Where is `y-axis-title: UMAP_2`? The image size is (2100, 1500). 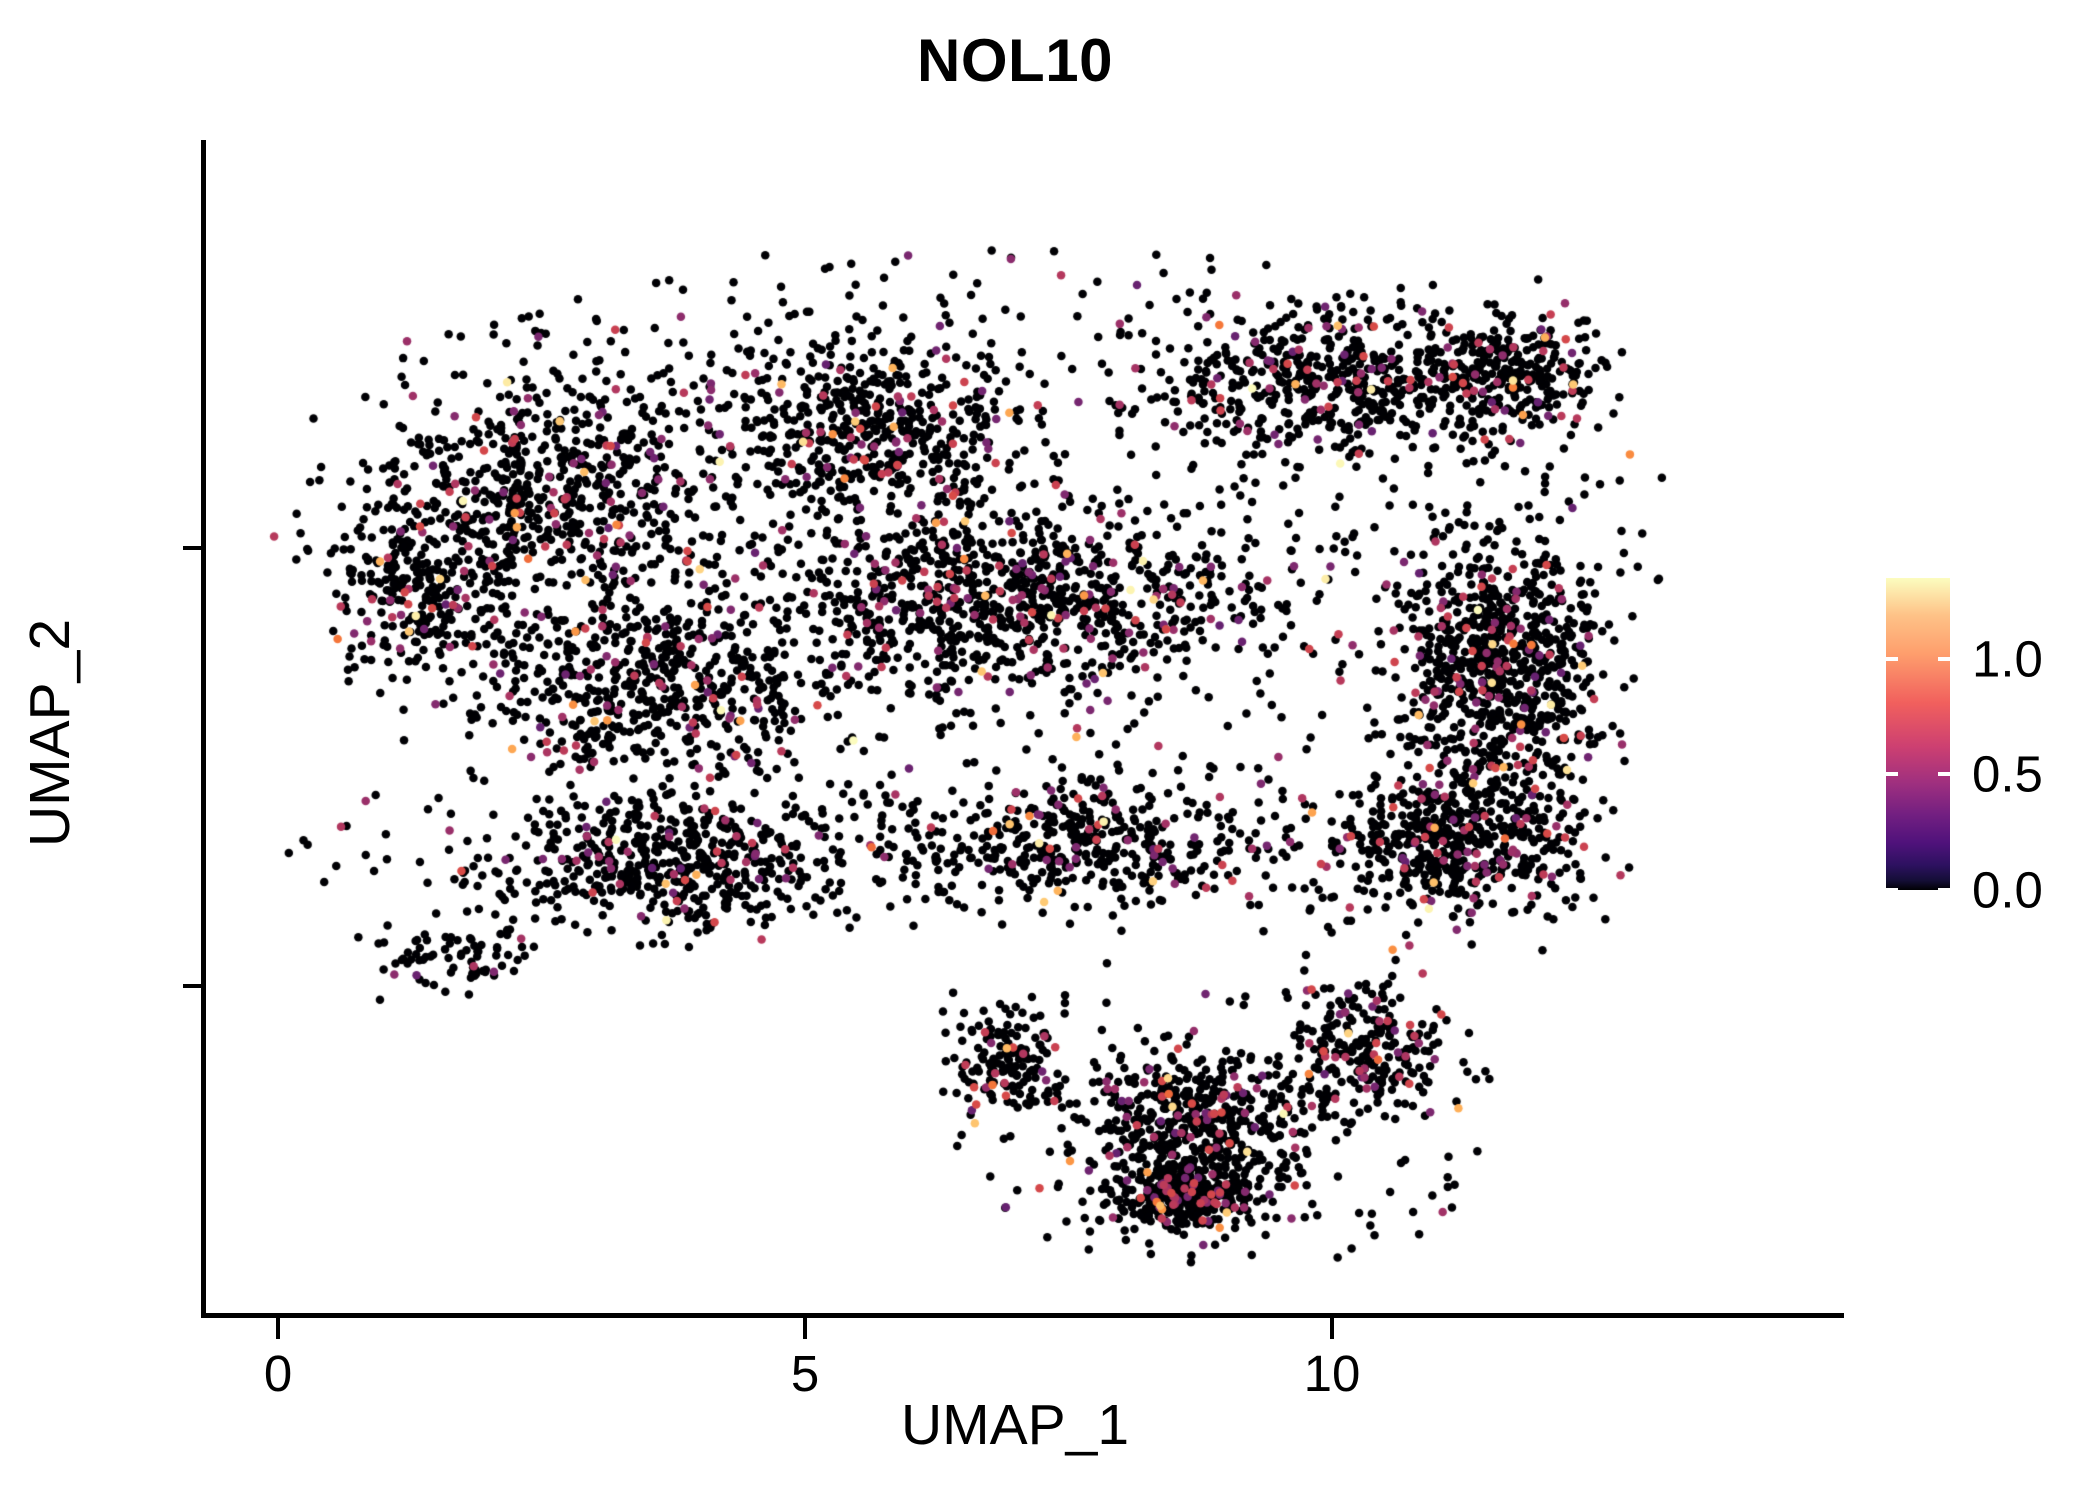
y-axis-title: UMAP_2 is located at coordinates (50, 733).